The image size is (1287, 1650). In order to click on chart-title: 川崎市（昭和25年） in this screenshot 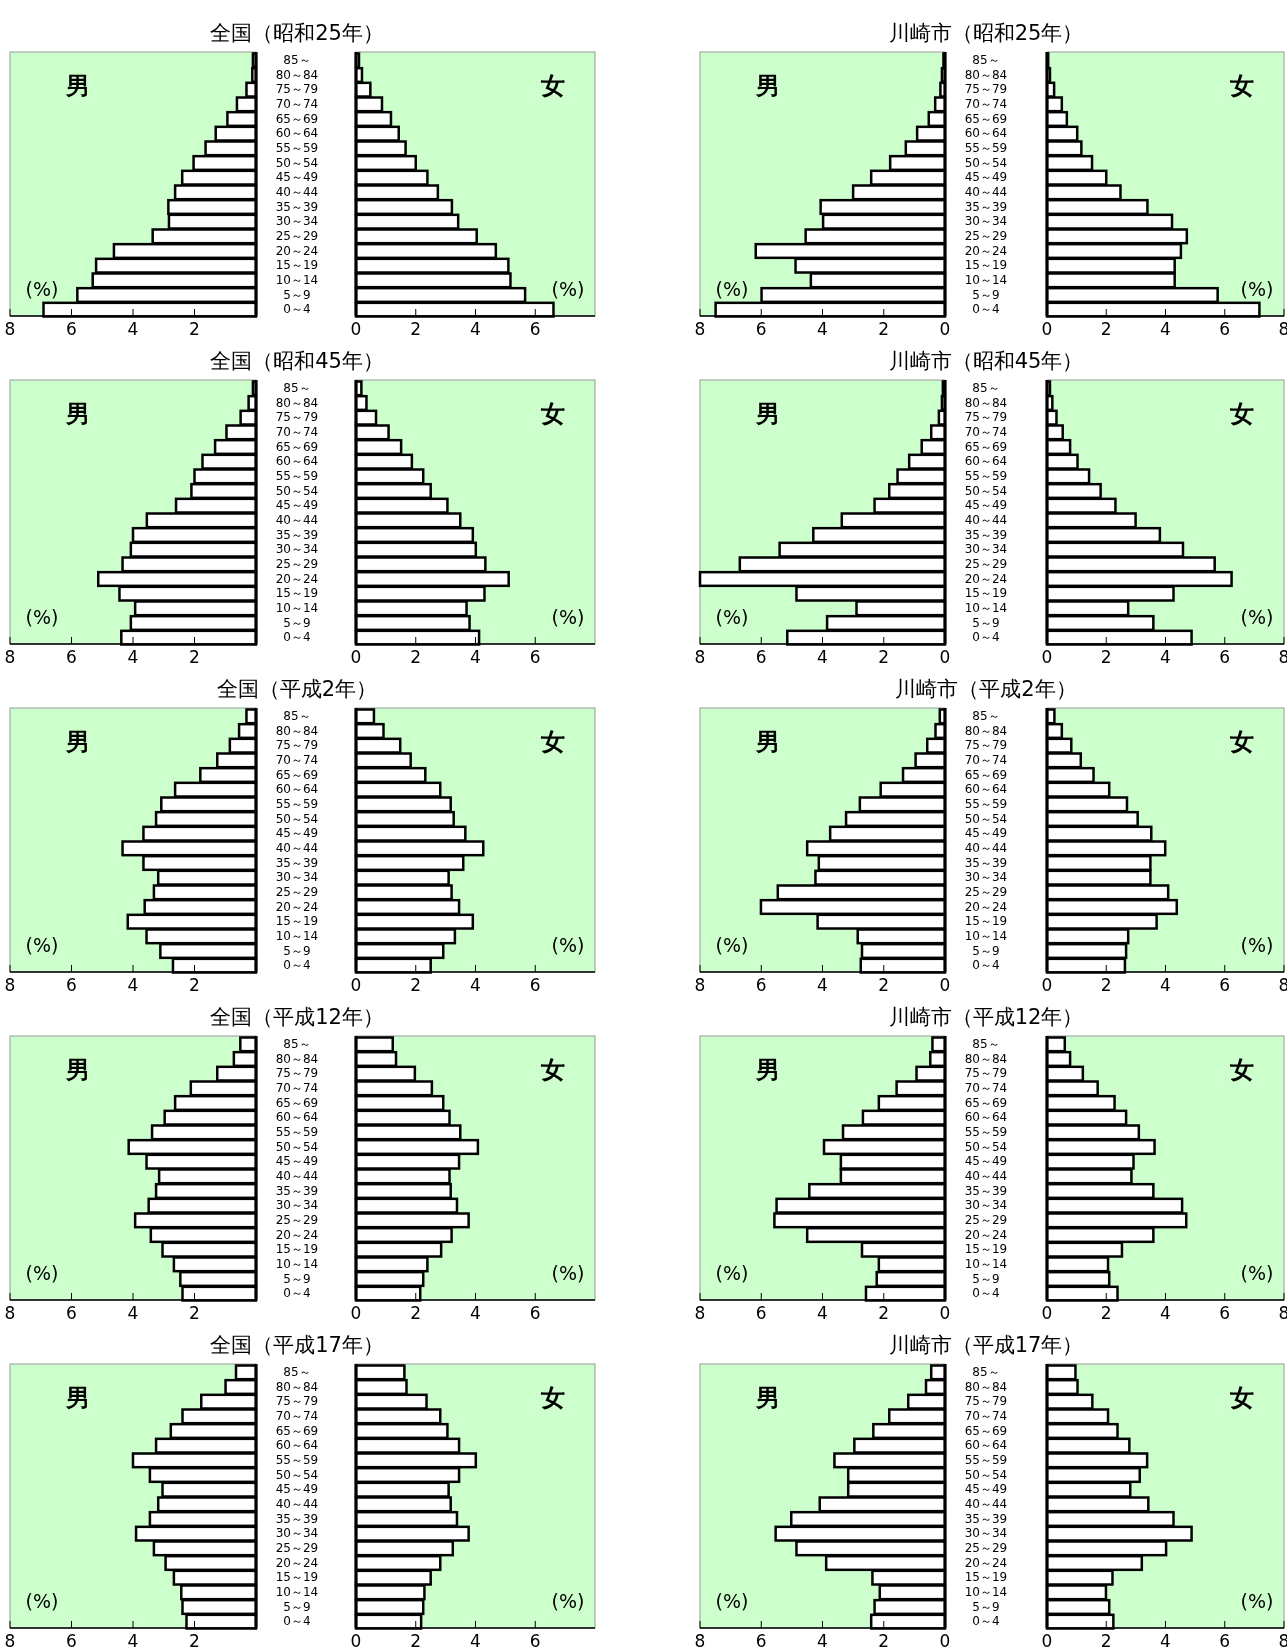, I will do `click(986, 33)`.